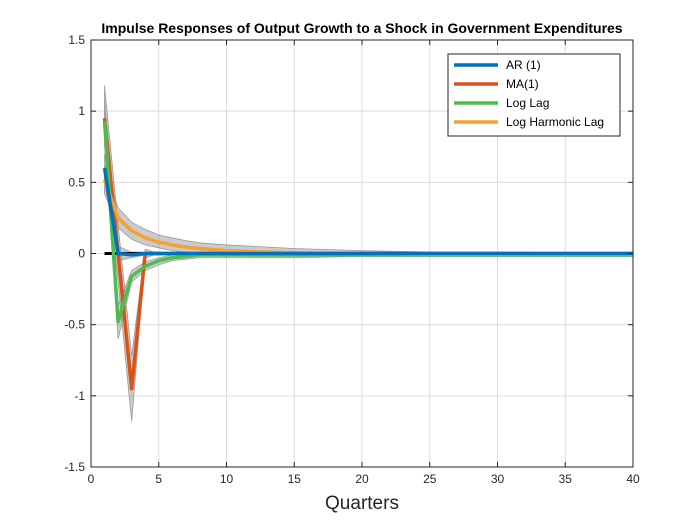  What do you see at coordinates (523, 65) in the screenshot?
I see `legend-label: AR (1)` at bounding box center [523, 65].